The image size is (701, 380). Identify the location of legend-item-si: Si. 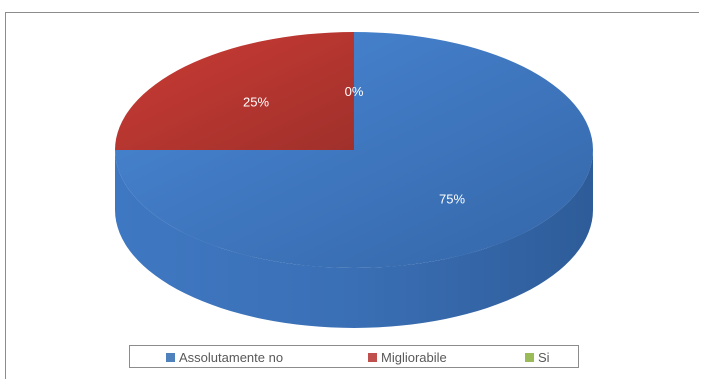
(537, 357).